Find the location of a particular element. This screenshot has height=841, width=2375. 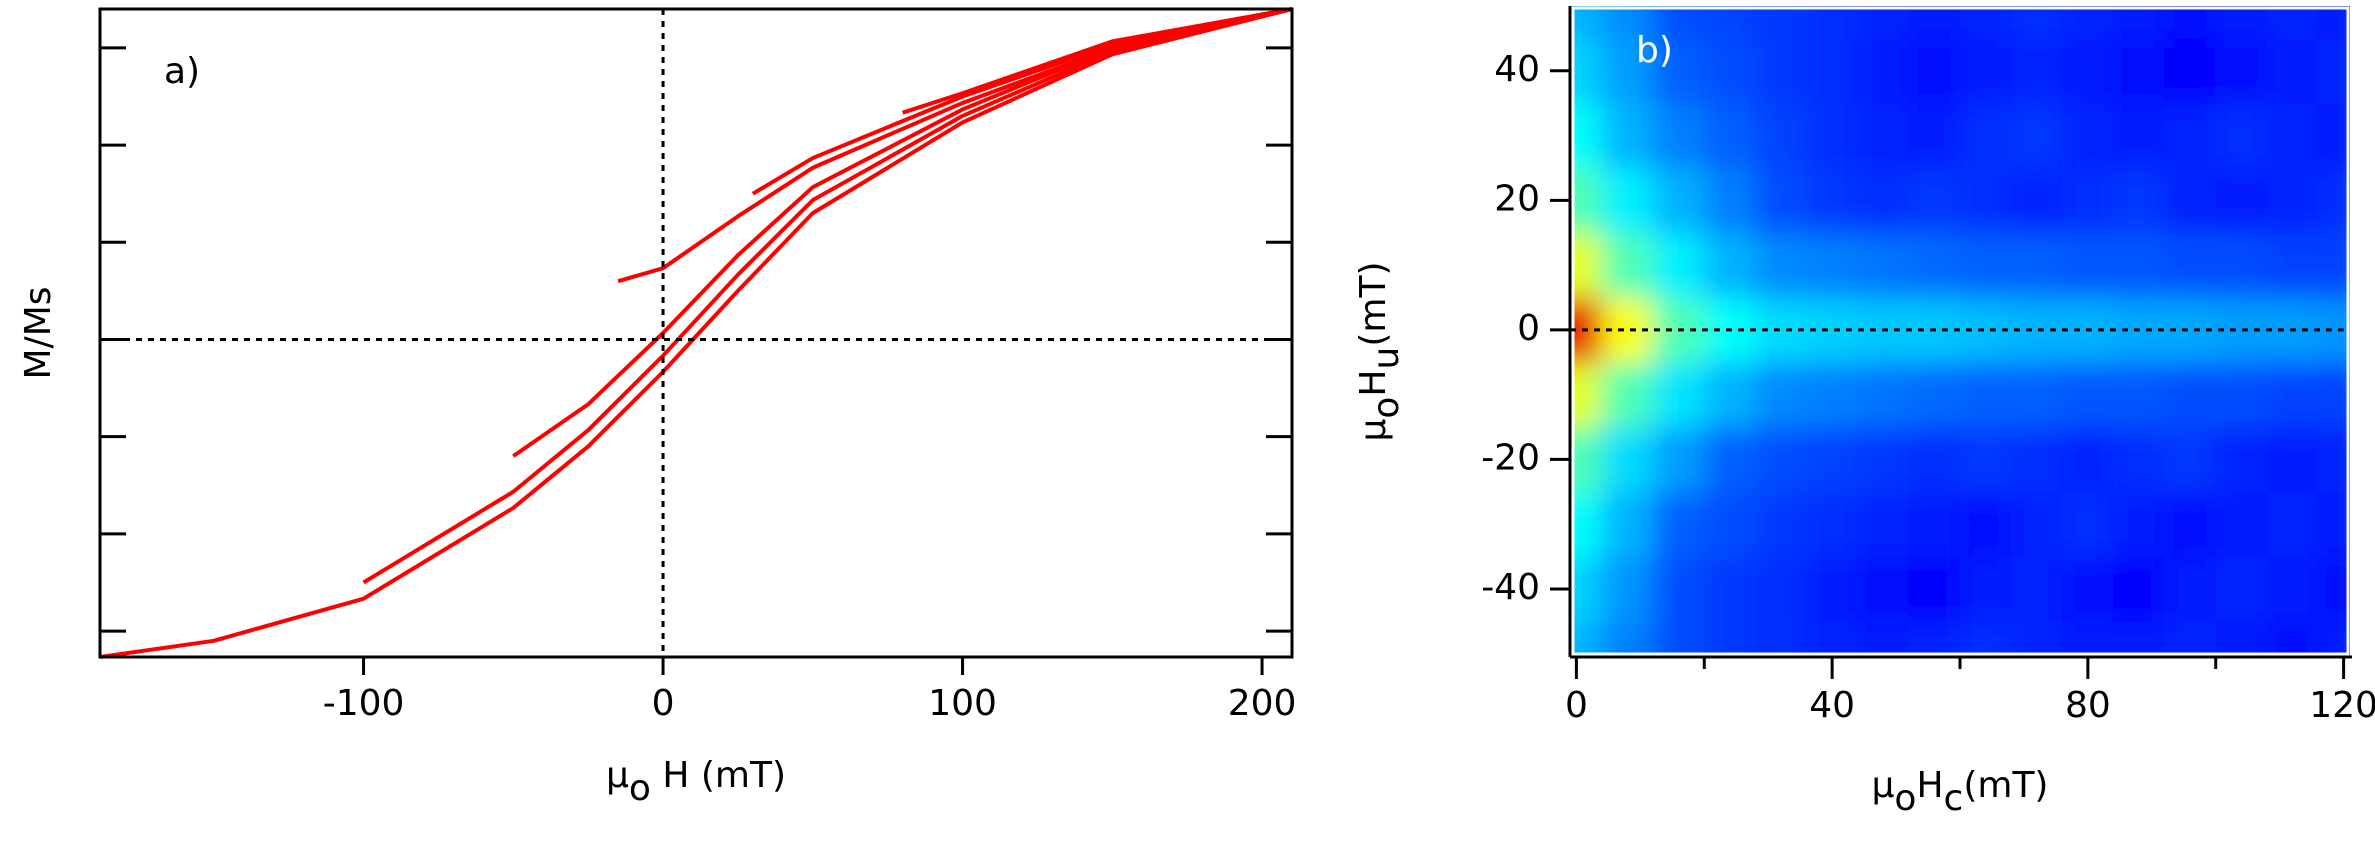

y-tick-label: 20 is located at coordinates (1517, 198).